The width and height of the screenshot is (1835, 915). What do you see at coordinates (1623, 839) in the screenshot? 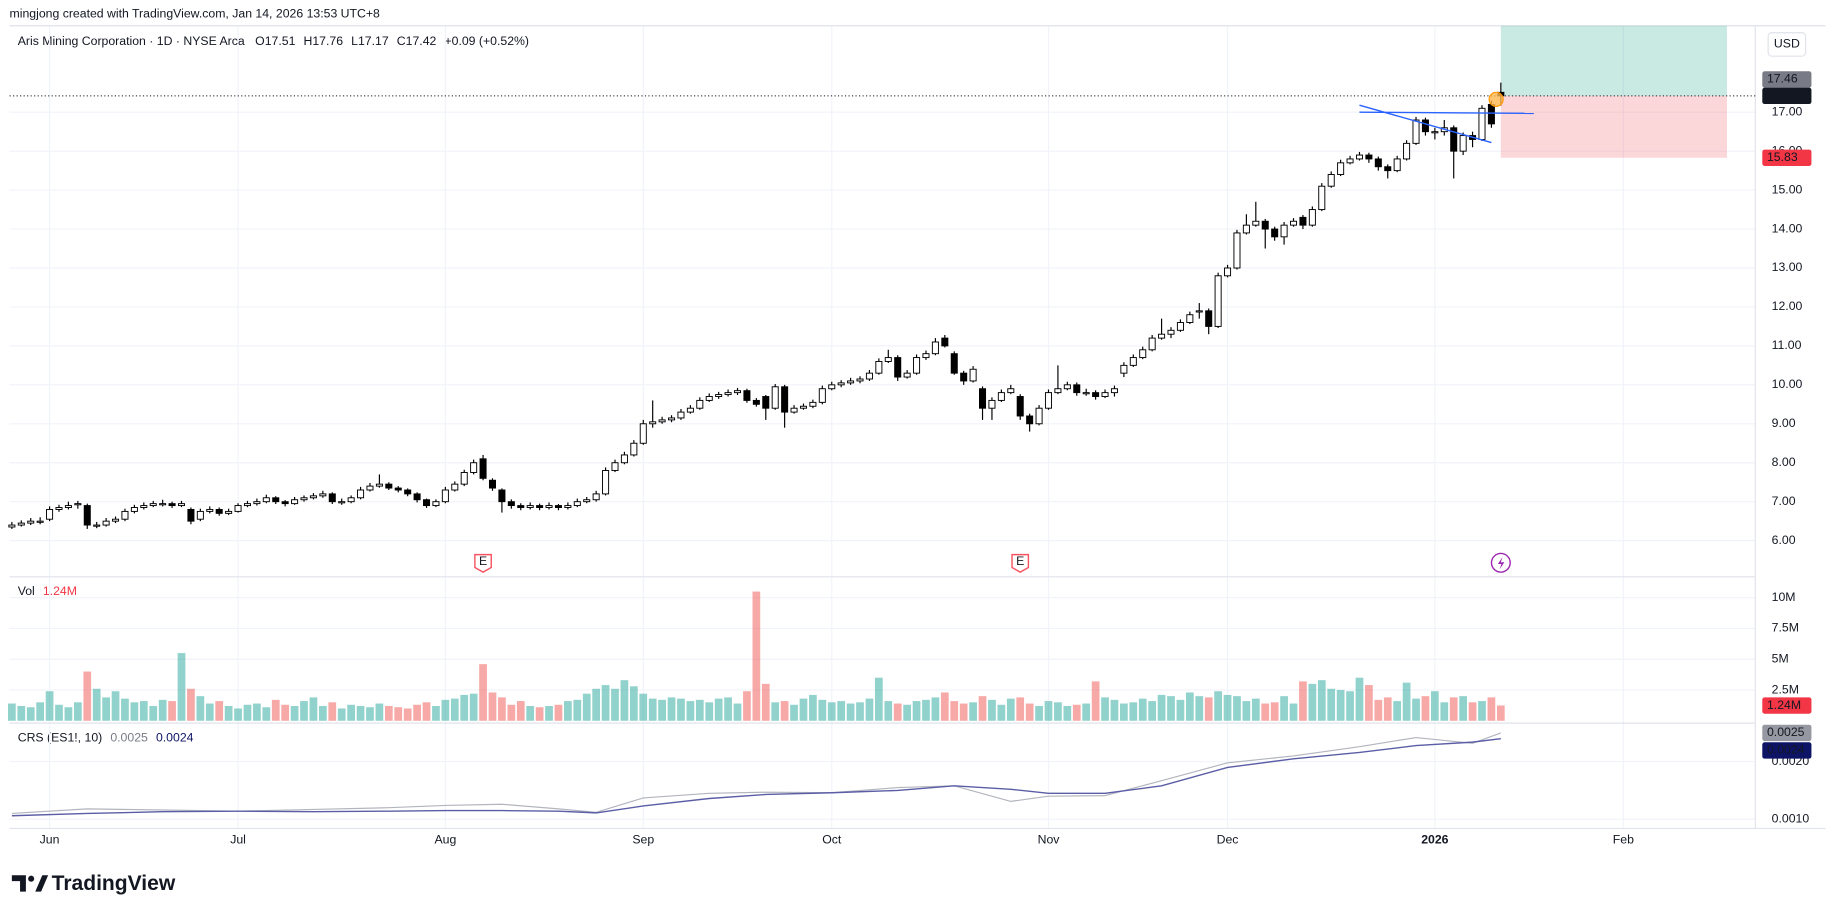
I see `x-tick-label: Feb` at bounding box center [1623, 839].